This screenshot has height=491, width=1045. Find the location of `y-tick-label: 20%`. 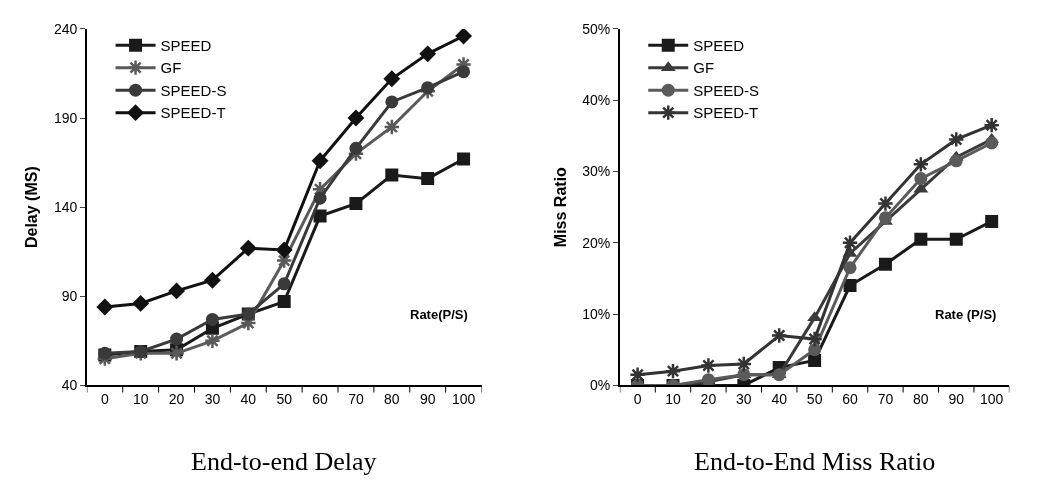

y-tick-label: 20% is located at coordinates (596, 242).